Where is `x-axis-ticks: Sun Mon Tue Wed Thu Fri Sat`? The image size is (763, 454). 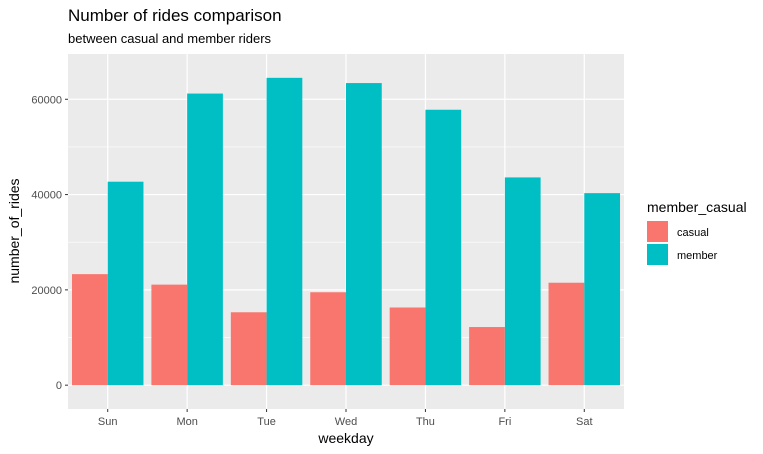
x-axis-ticks: Sun Mon Tue Wed Thu Fri Sat is located at coordinates (345, 418).